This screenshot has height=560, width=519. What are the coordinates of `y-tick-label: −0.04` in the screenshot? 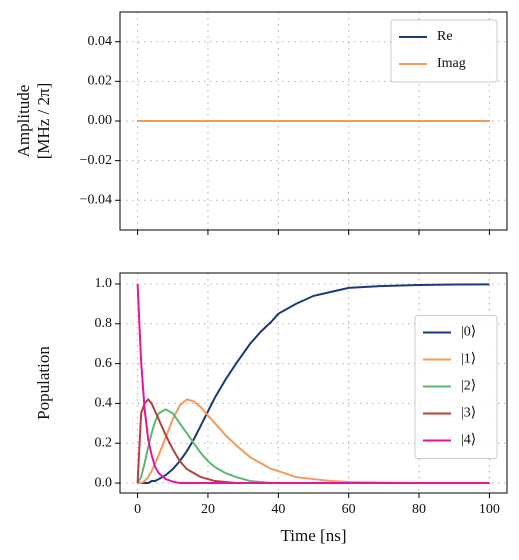 It's located at (96, 199).